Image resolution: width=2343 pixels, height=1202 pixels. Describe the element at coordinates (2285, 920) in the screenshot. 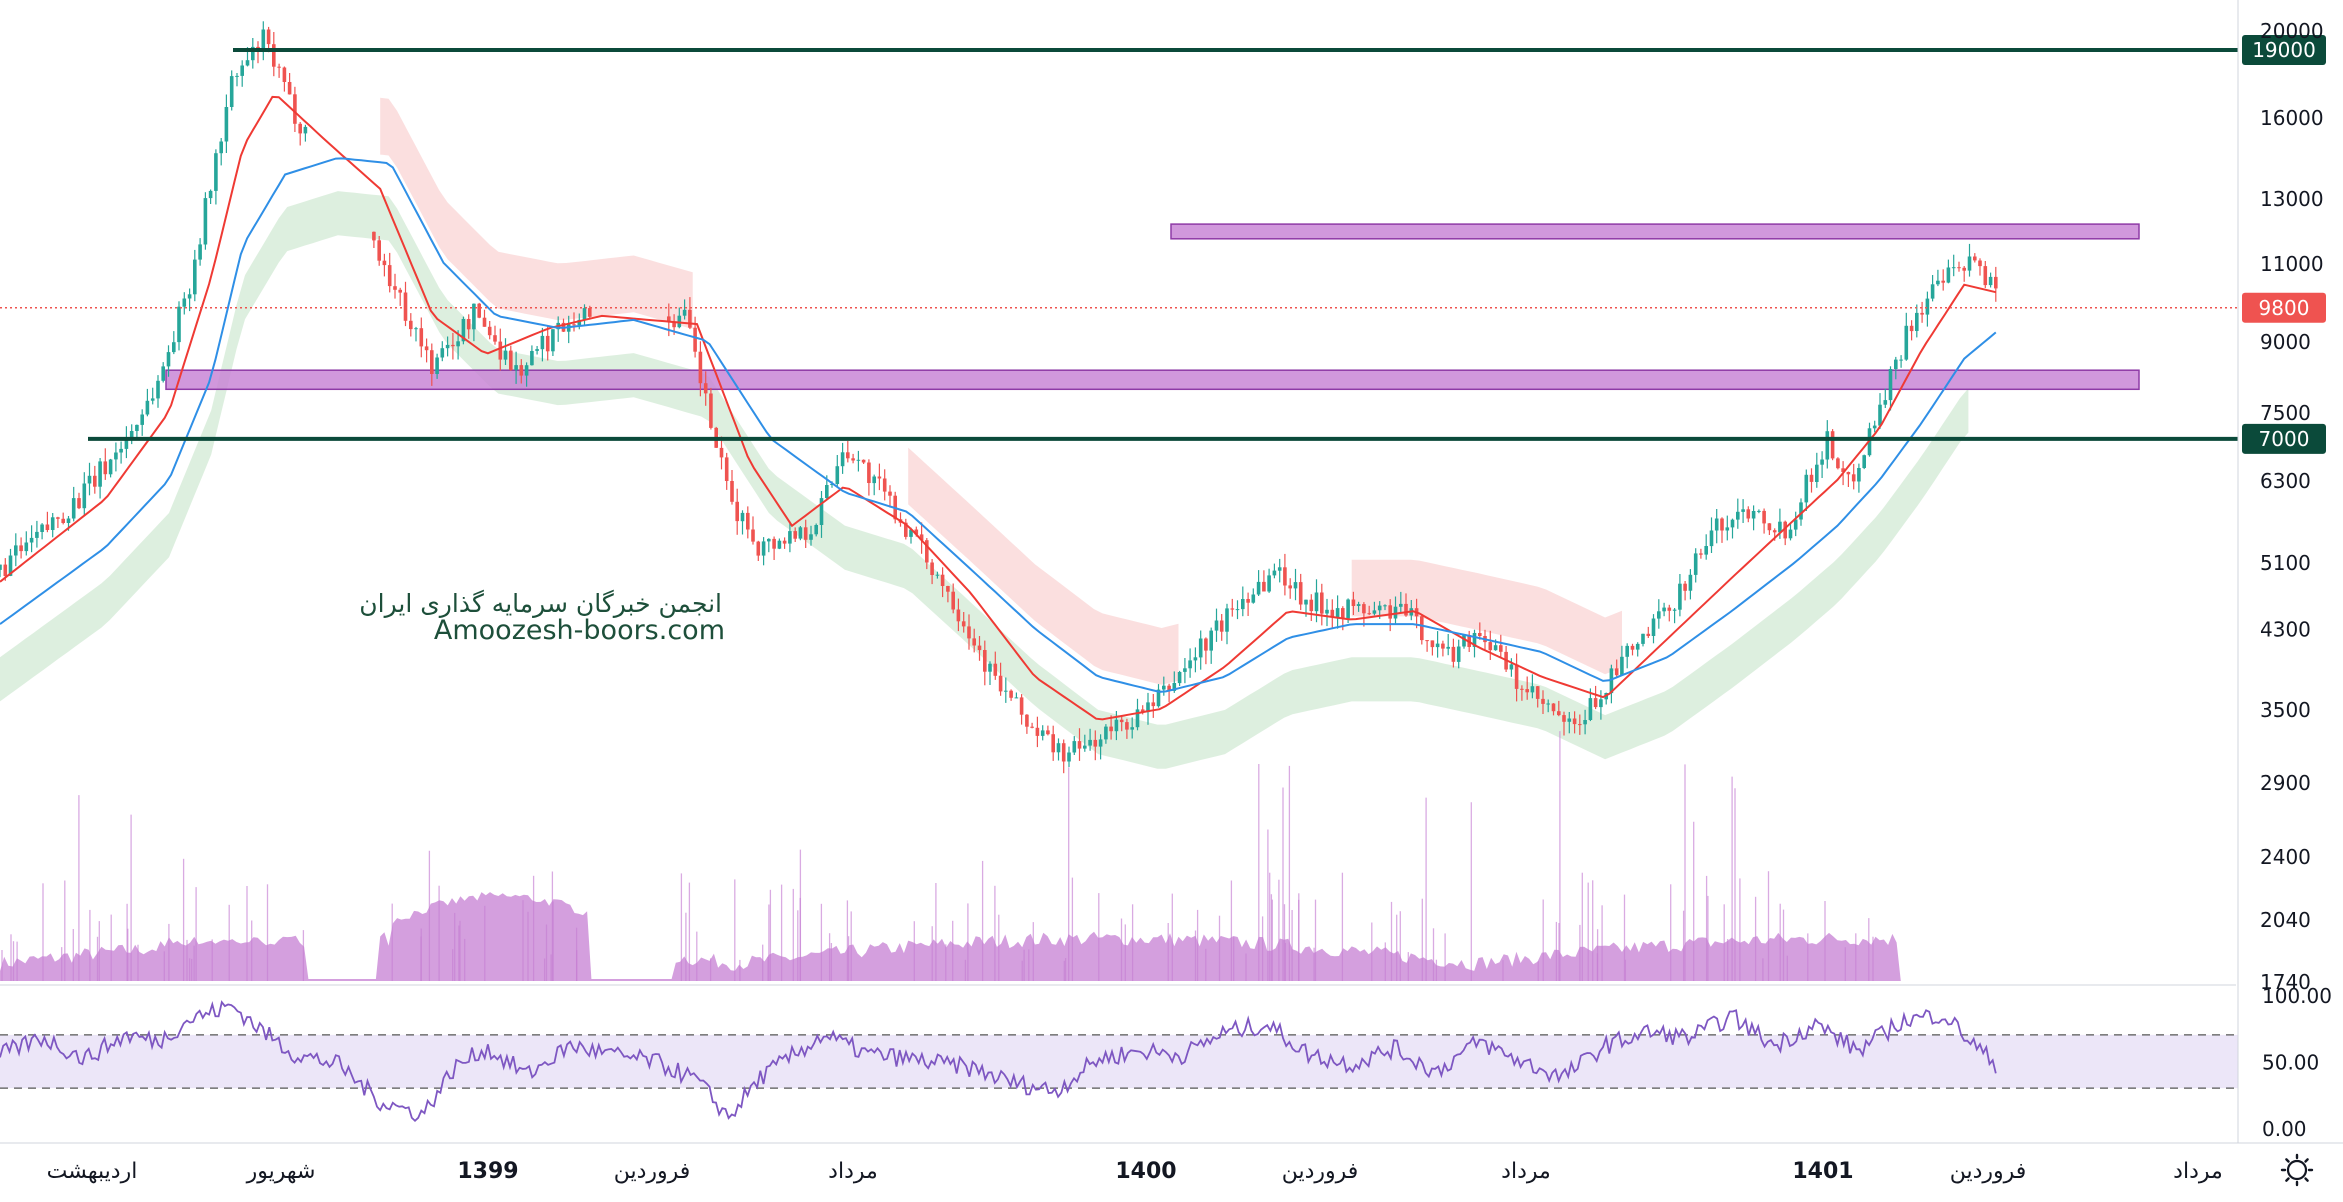

I see `price-tick-label: 2040` at that location.